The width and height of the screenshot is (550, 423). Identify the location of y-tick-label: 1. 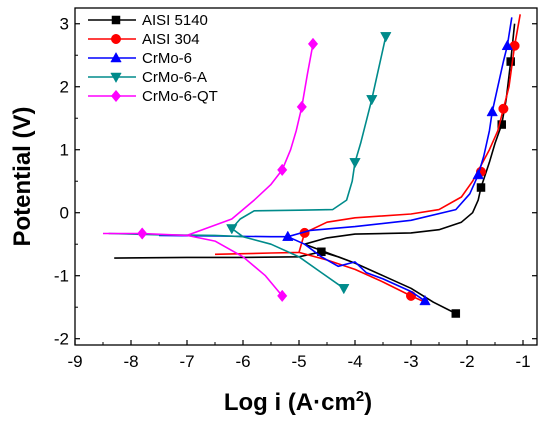
(64, 150).